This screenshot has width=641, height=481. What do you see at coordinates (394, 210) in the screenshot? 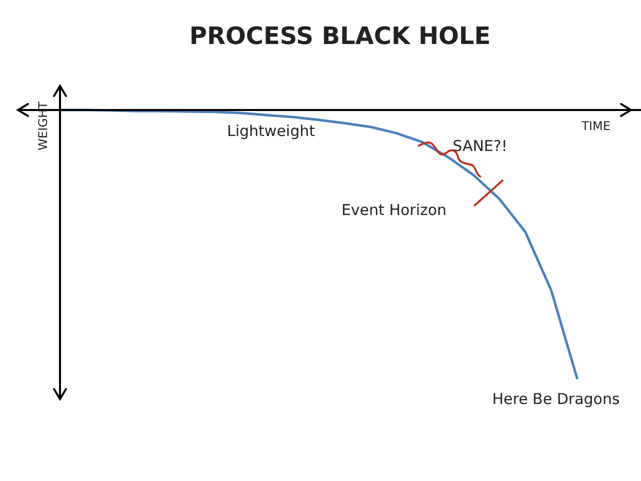
I see `annotation: Event Horizon` at bounding box center [394, 210].